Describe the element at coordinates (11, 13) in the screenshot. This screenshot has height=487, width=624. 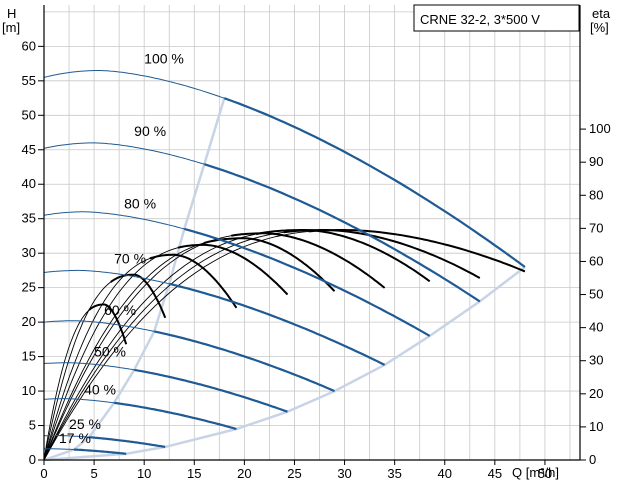
I see `y-left-symbol: H` at that location.